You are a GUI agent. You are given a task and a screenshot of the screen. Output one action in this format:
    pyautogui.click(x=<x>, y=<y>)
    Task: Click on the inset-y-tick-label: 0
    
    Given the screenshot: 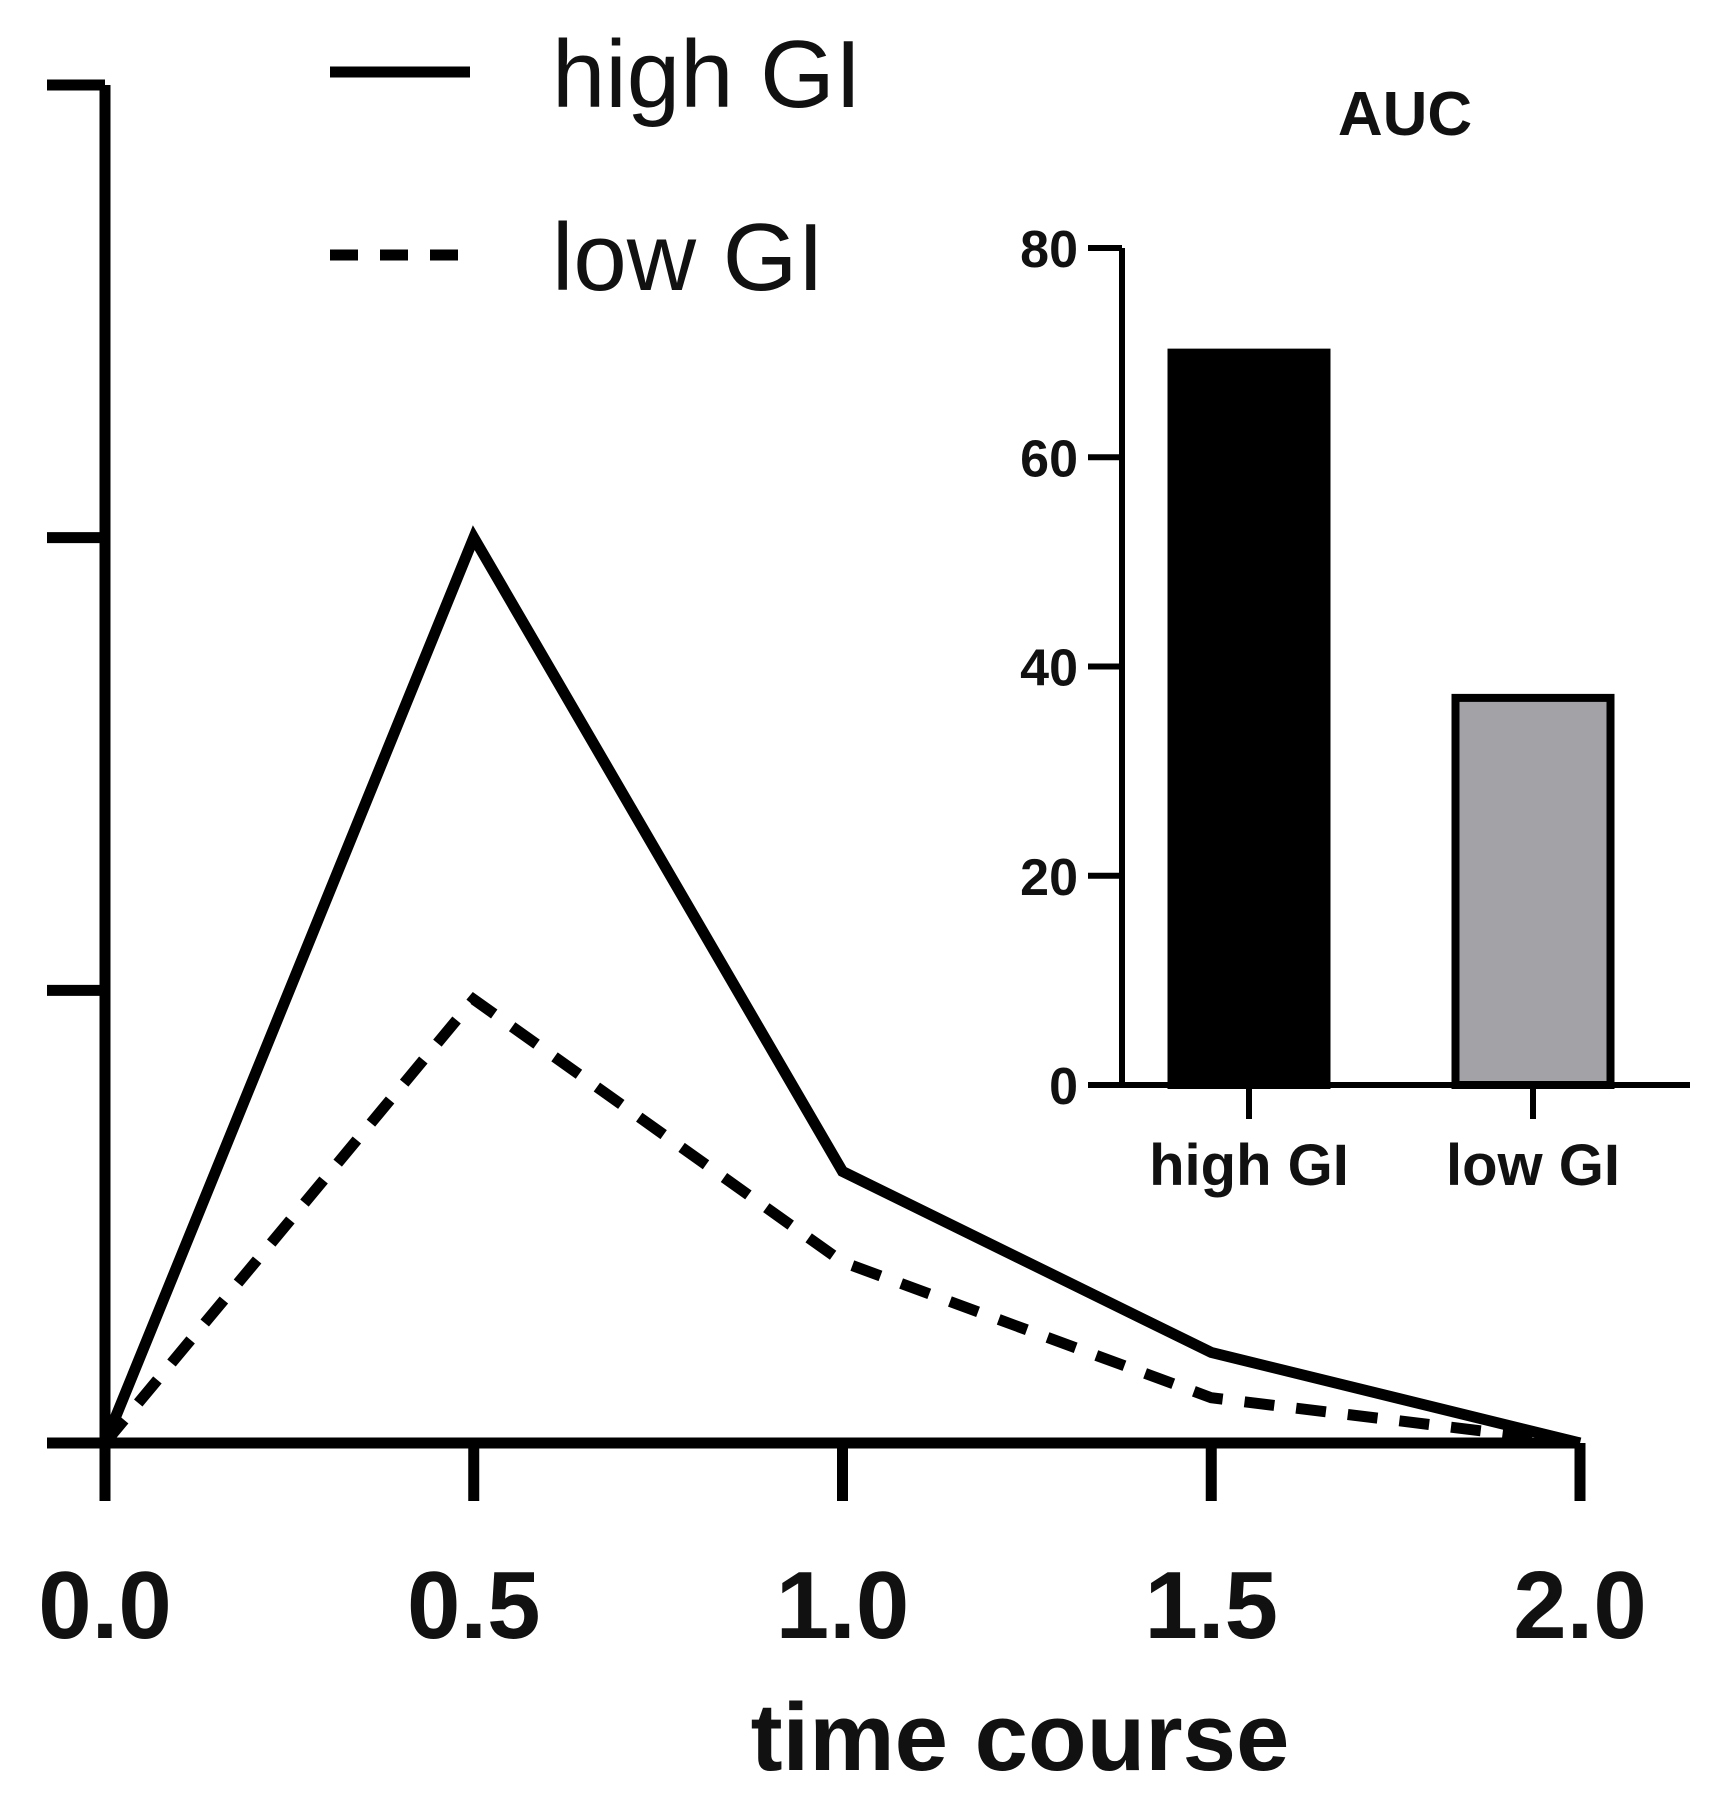 What is the action you would take?
    pyautogui.click(x=1063, y=1087)
    